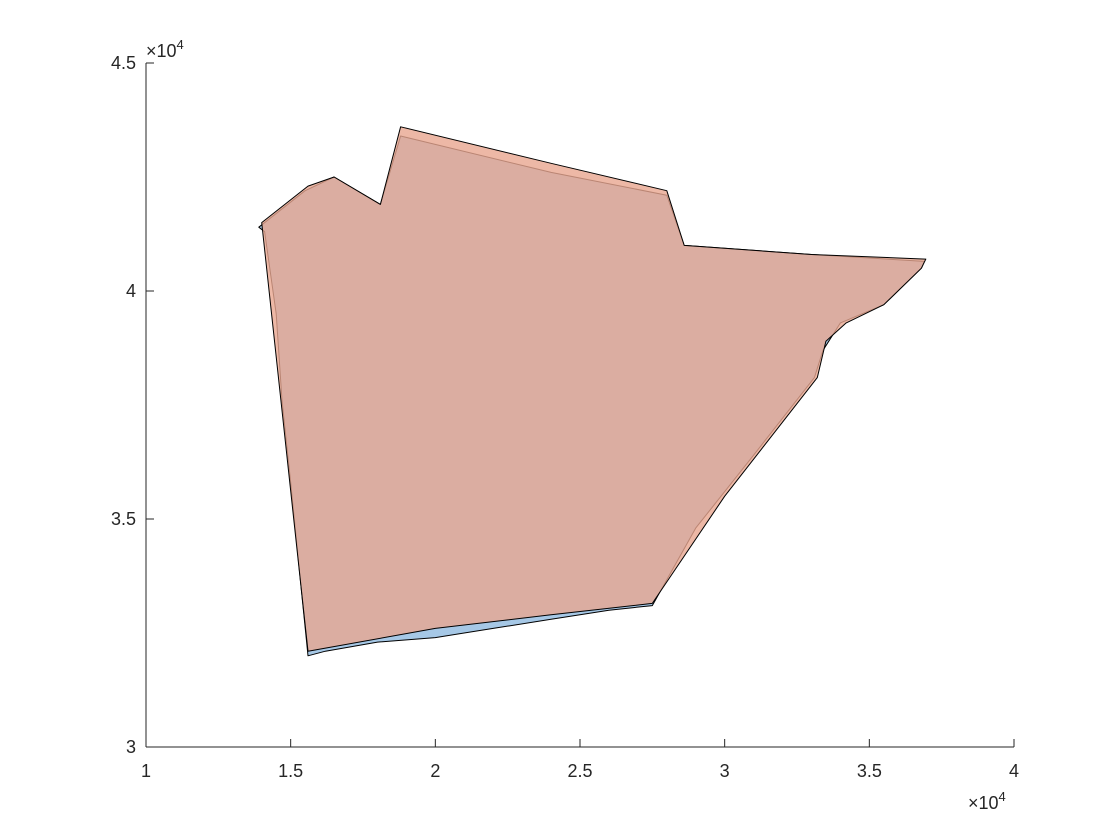  Describe the element at coordinates (869, 771) in the screenshot. I see `x-tick-label: 3.5` at that location.